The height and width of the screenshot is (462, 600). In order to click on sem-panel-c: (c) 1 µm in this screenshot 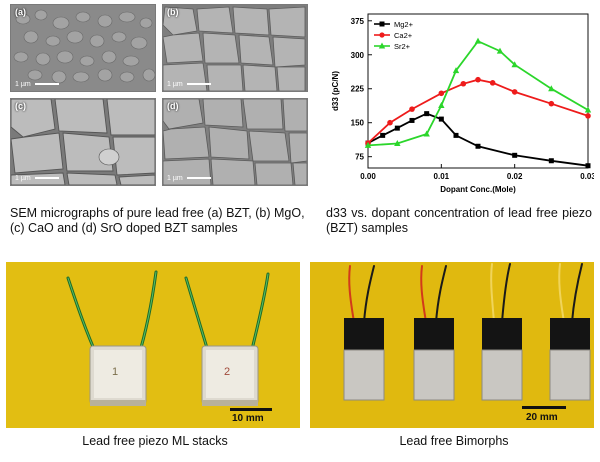, I will do `click(83, 142)`.